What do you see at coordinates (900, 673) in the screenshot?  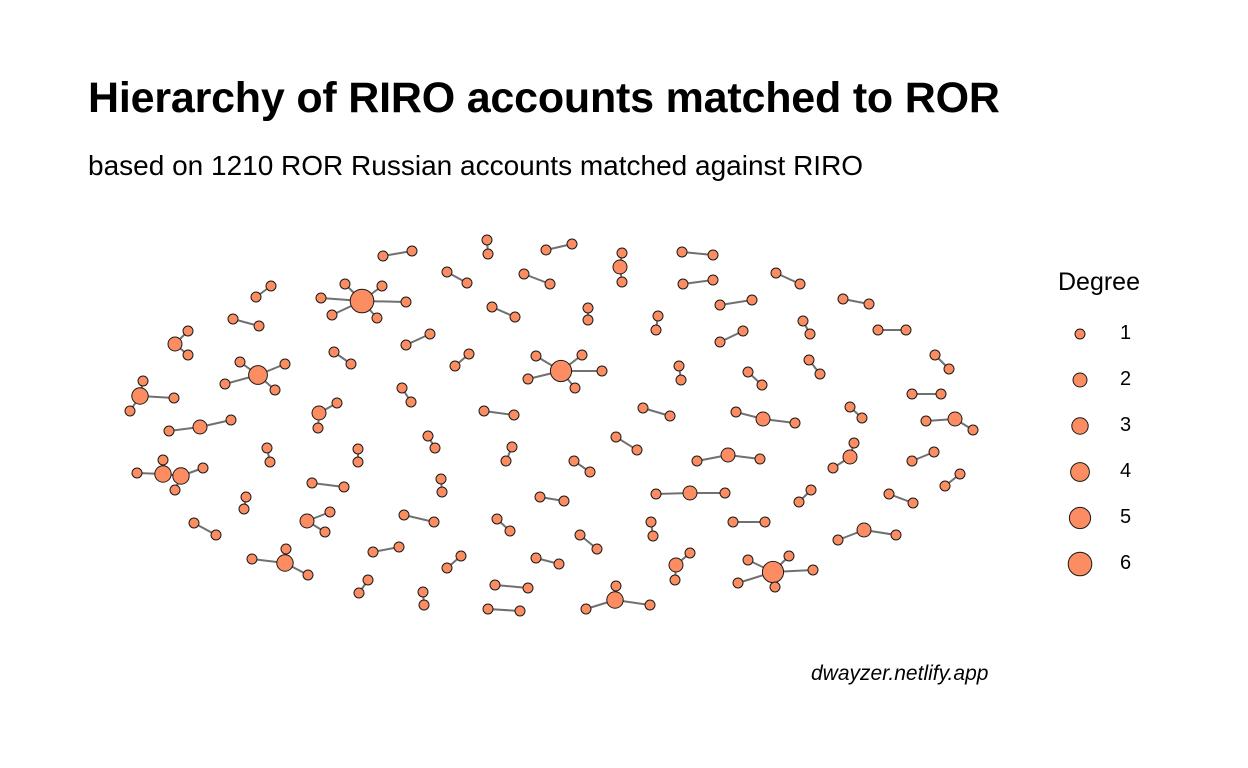 I see `caption-source: dwayzer.netlify.app` at bounding box center [900, 673].